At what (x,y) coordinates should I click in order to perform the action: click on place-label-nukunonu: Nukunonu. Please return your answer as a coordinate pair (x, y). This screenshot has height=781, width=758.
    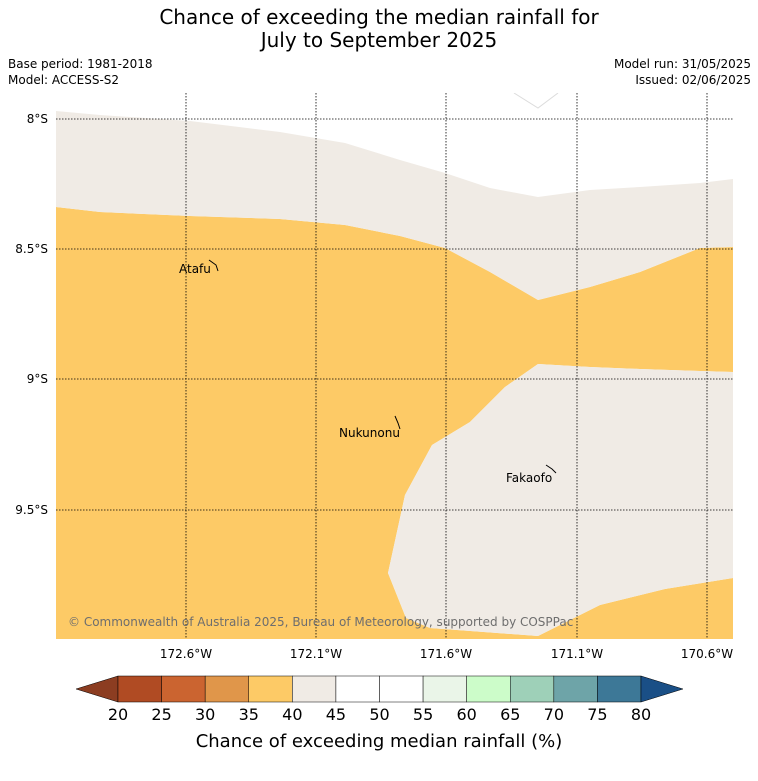
    Looking at the image, I should click on (369, 433).